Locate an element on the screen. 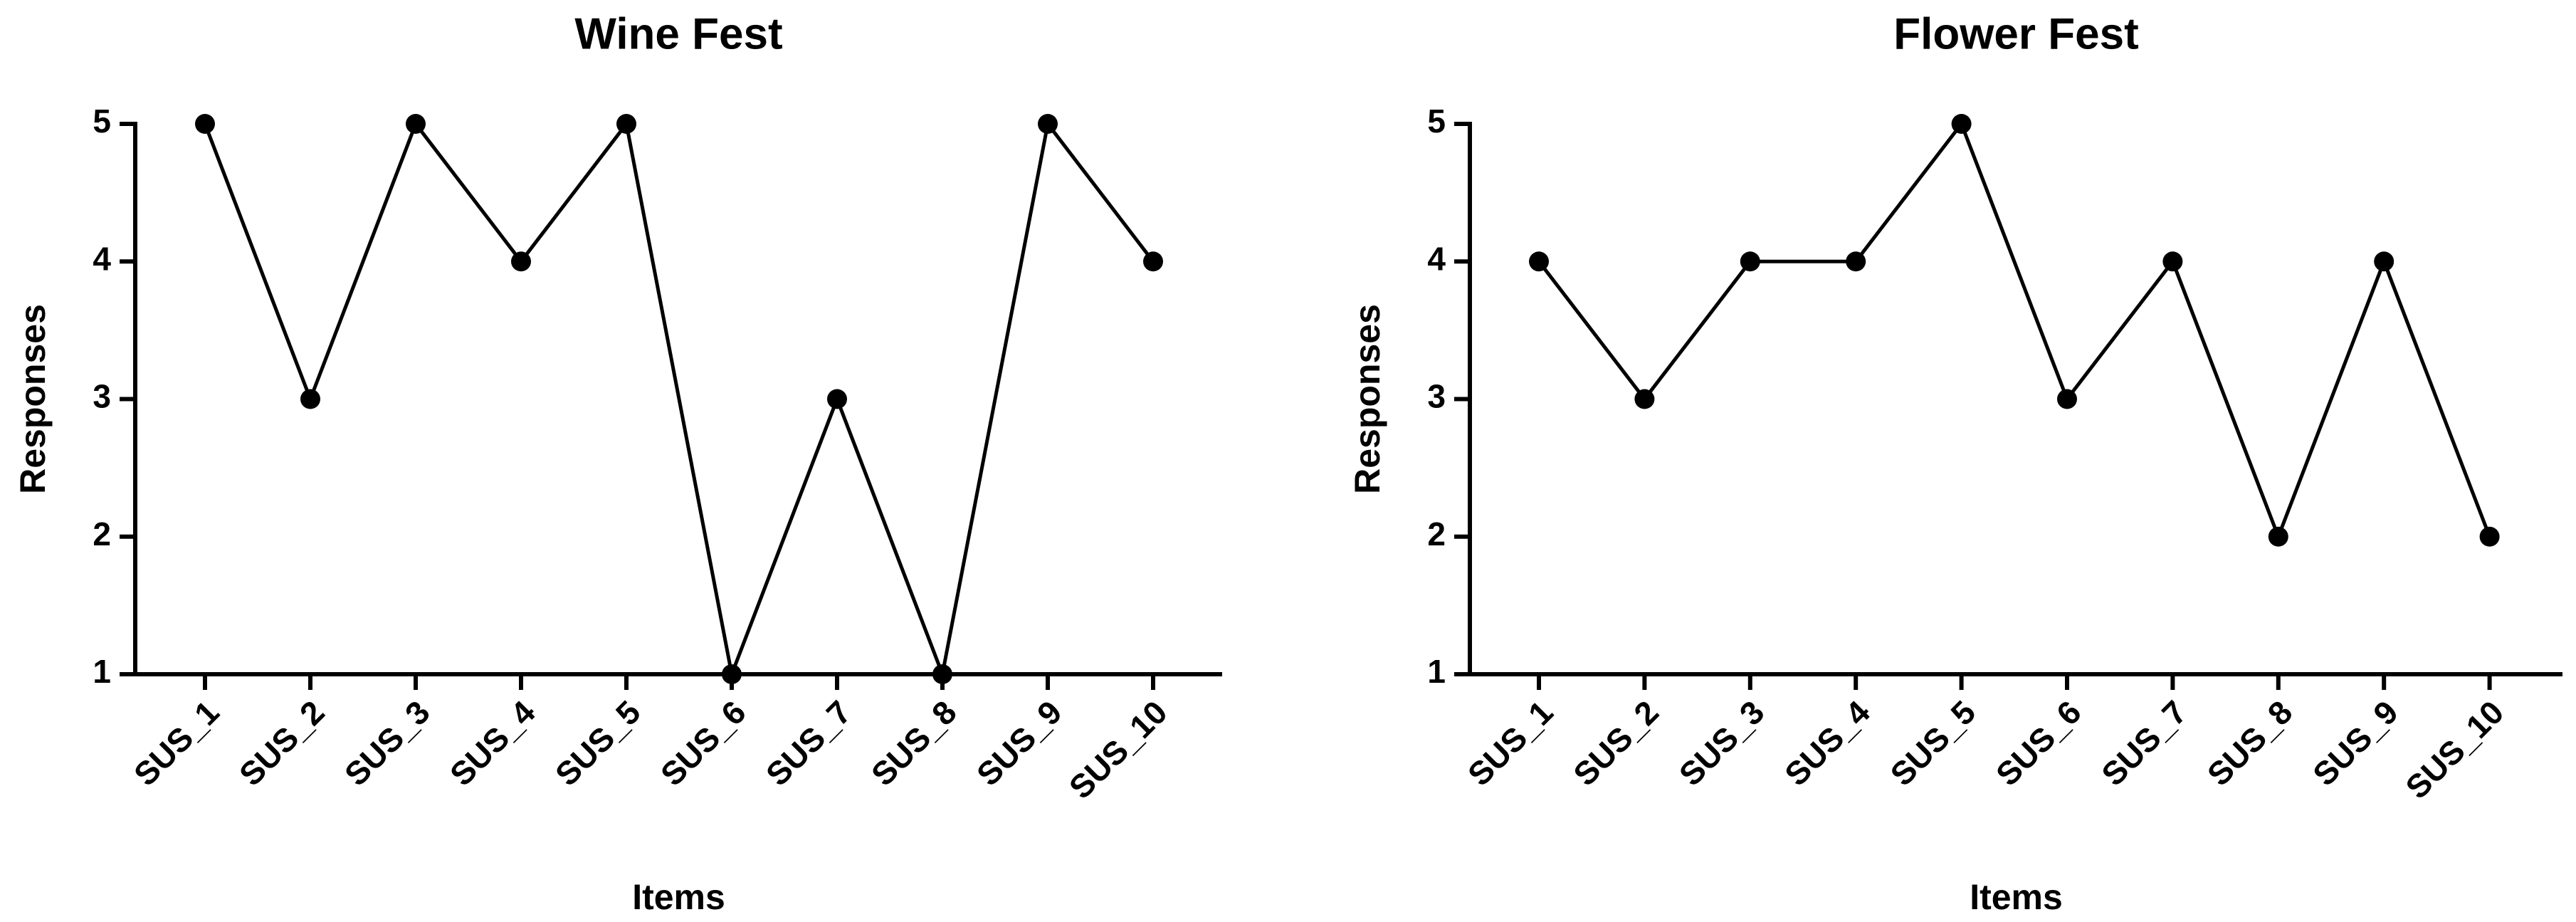 This screenshot has height=922, width=2576. chart-title: Wine Fest is located at coordinates (678, 33).